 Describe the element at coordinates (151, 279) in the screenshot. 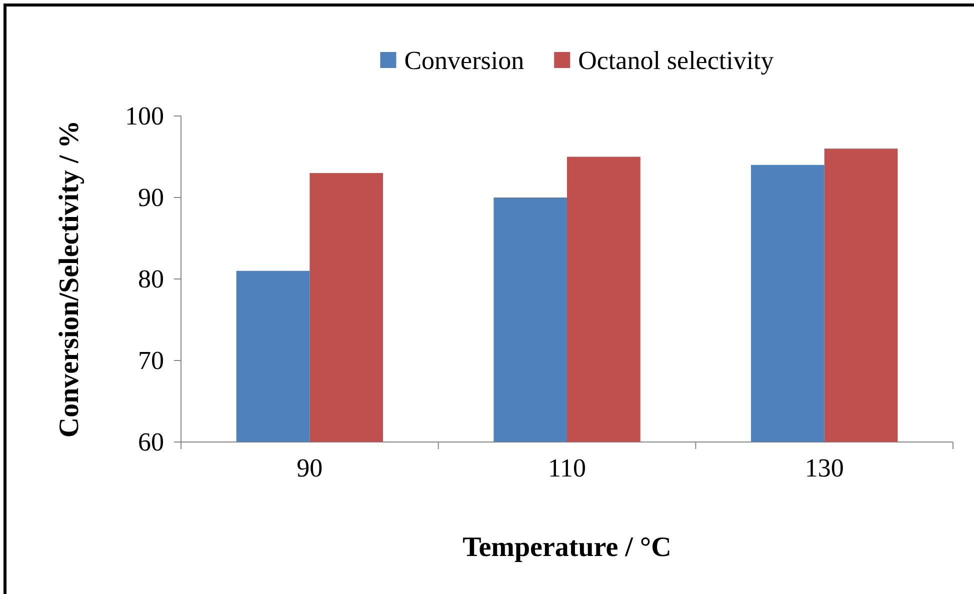

I see `y-tick-label: 80` at that location.